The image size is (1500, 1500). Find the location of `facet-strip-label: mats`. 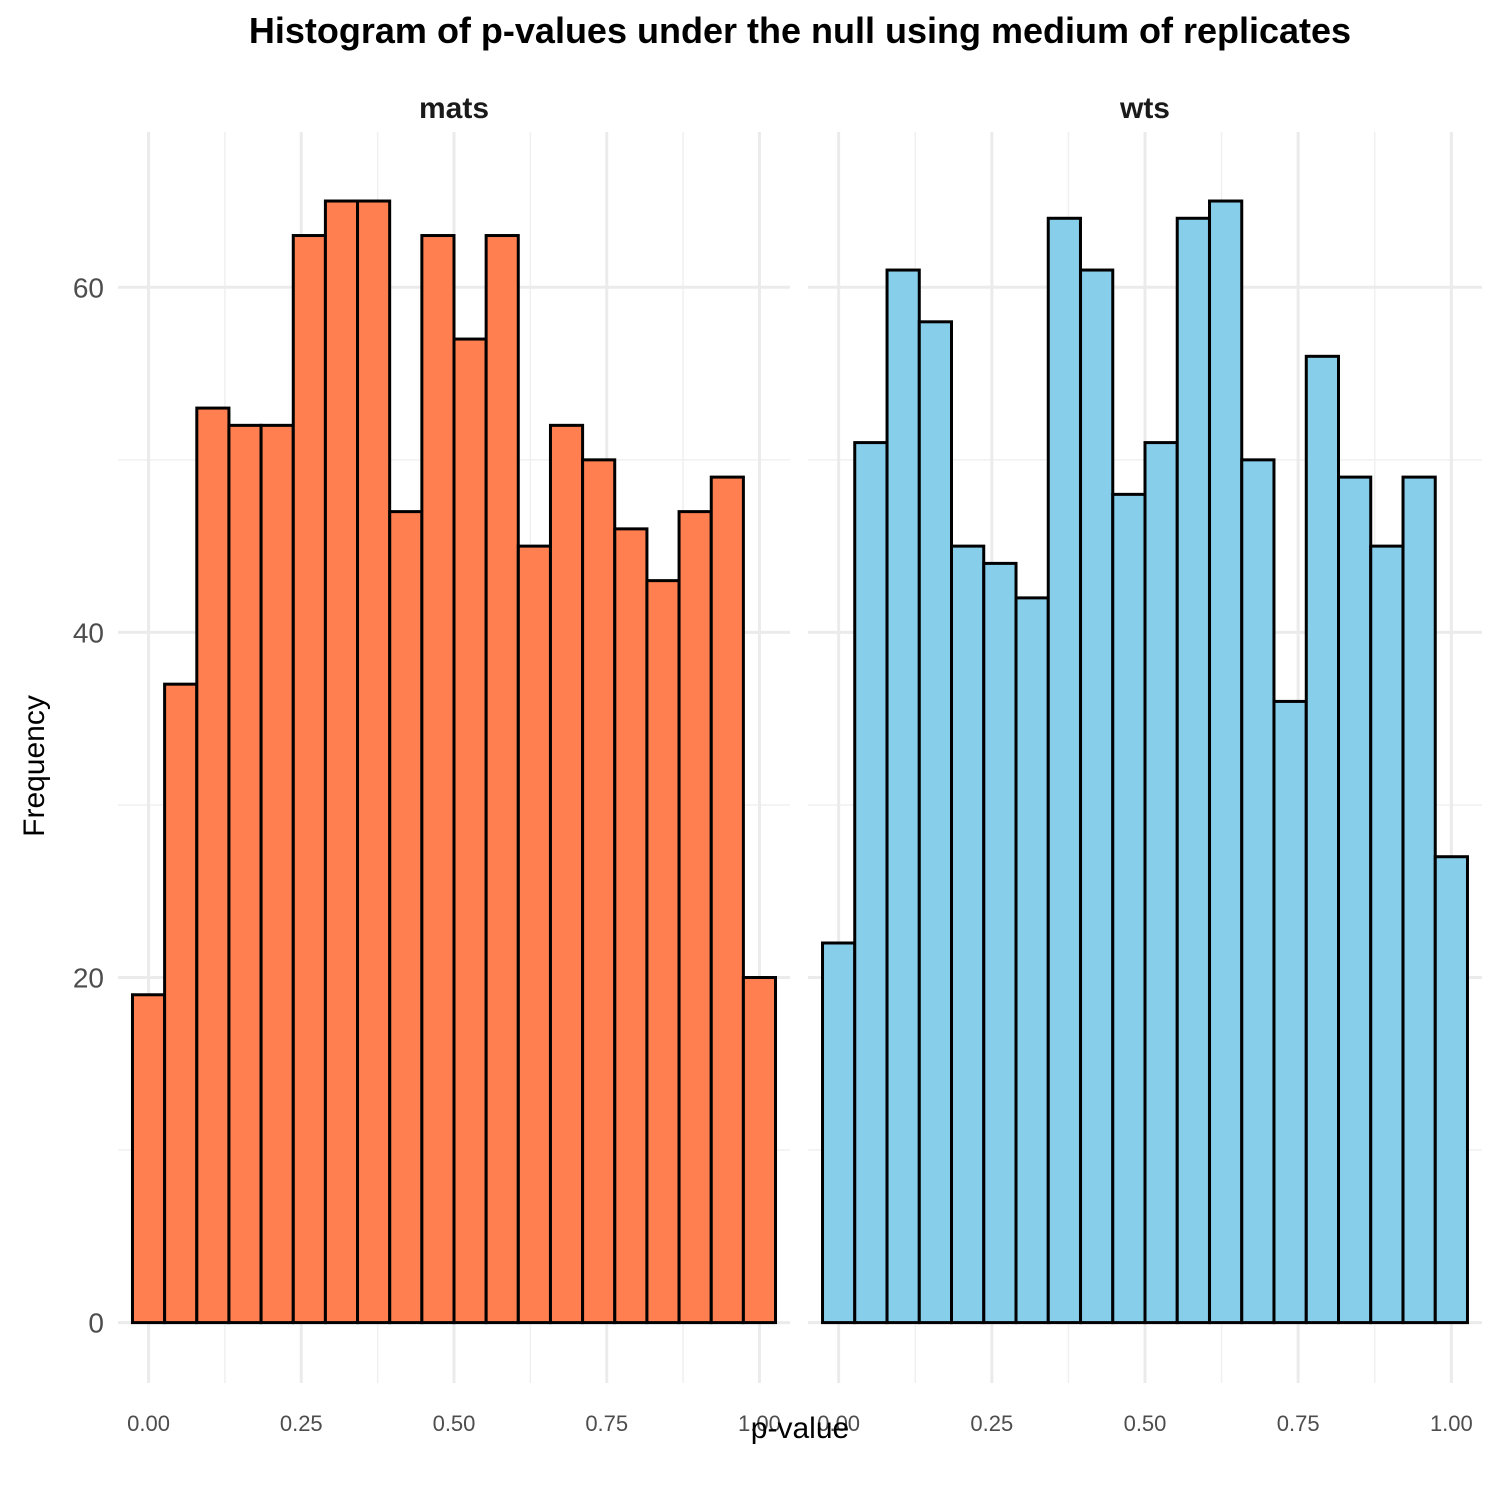

facet-strip-label: mats is located at coordinates (454, 108).